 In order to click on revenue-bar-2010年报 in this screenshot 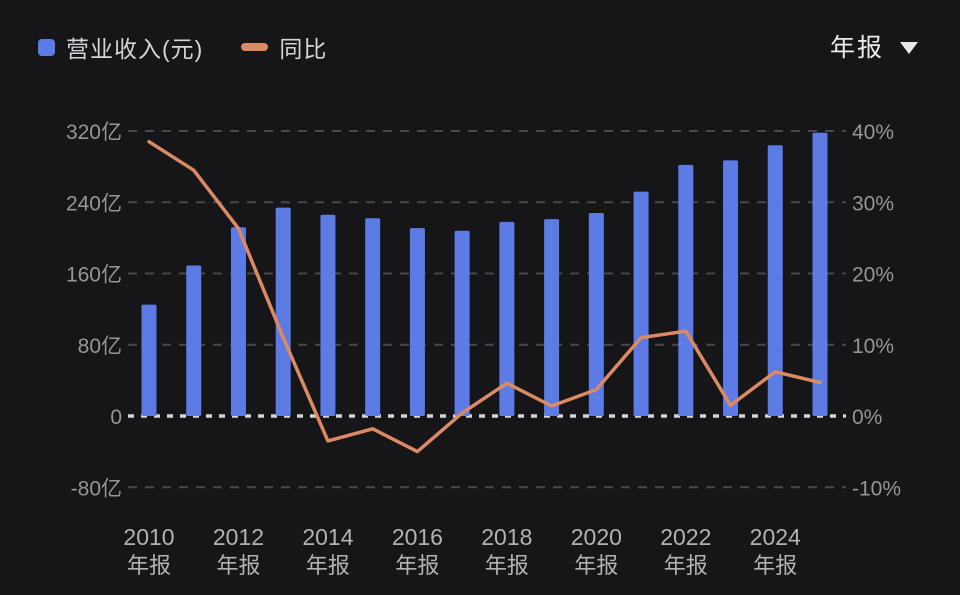, I will do `click(149, 360)`.